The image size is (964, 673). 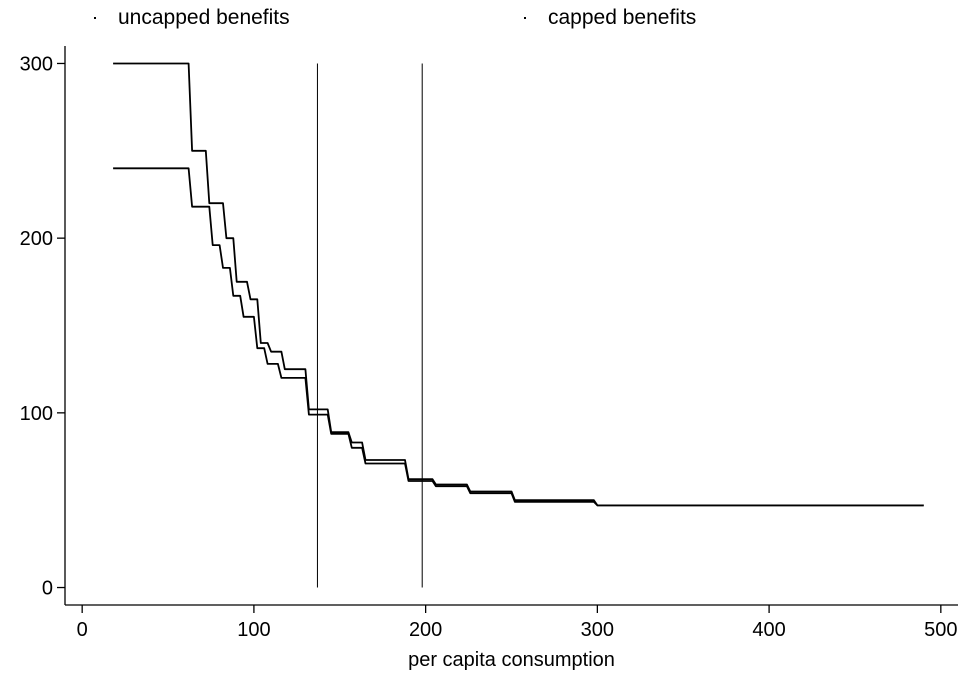 I want to click on x-tick-label: 500, so click(x=940, y=630).